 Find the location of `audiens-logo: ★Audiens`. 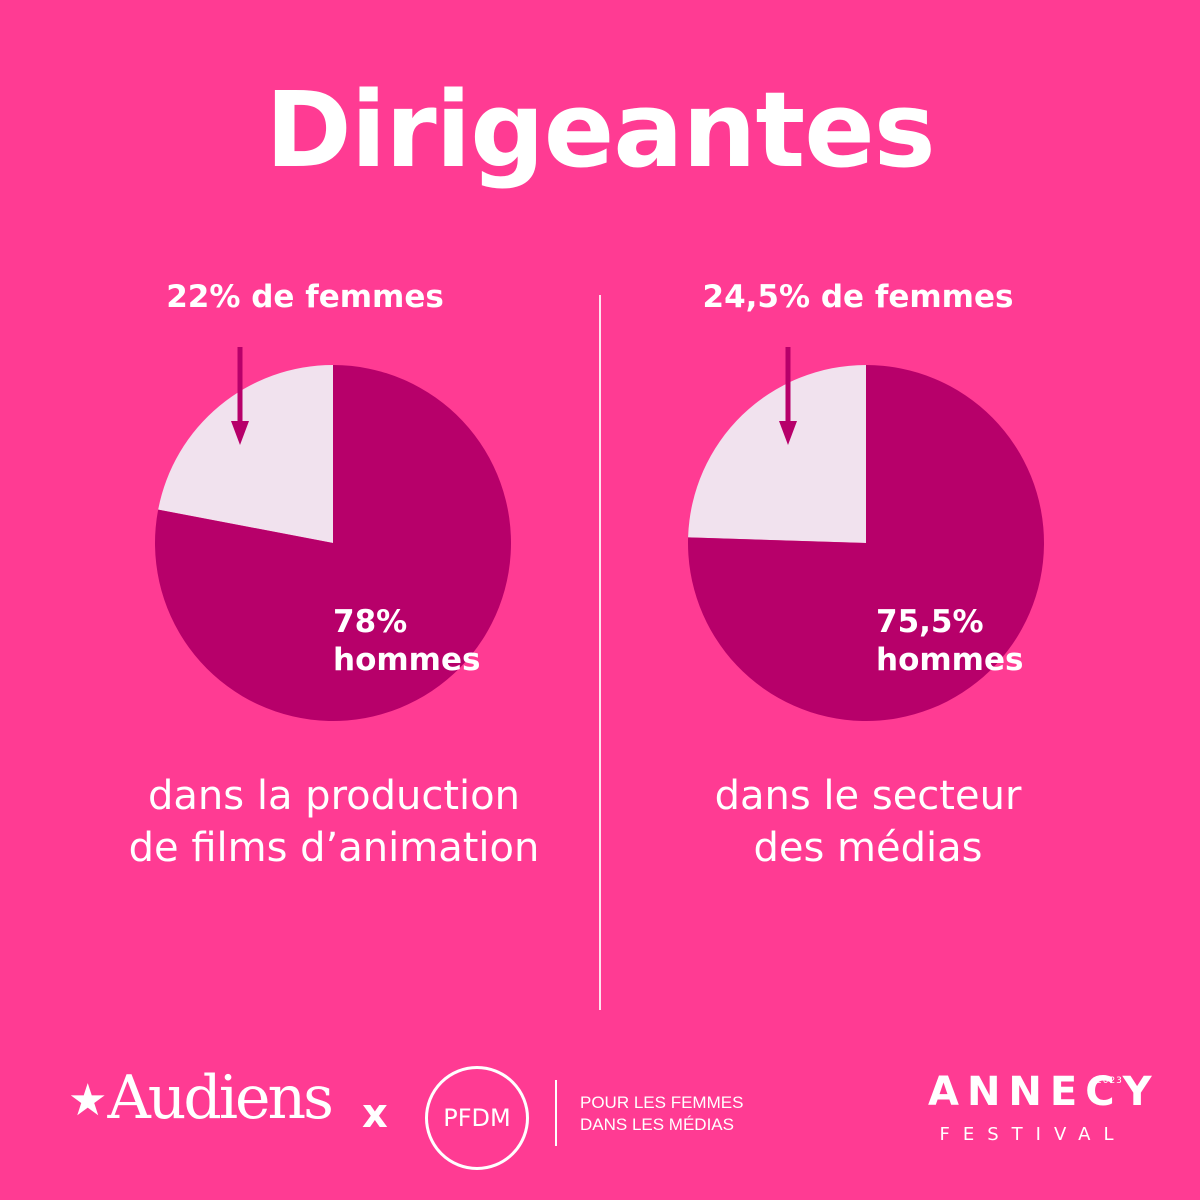

audiens-logo: ★Audiens is located at coordinates (201, 1098).